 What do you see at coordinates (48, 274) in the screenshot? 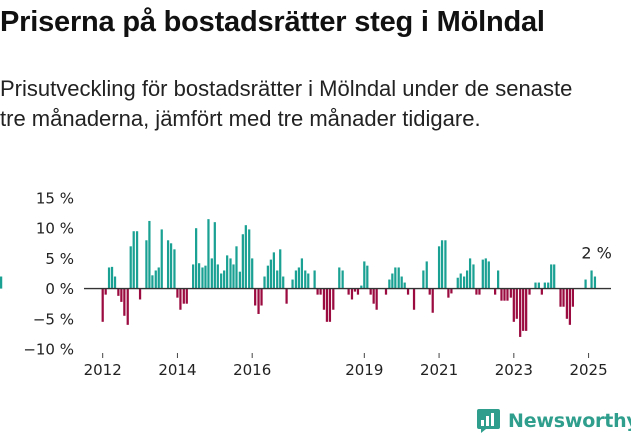
I see `y-axis: 15 % 10 % 5 % 0 % −5 % −10 %` at bounding box center [48, 274].